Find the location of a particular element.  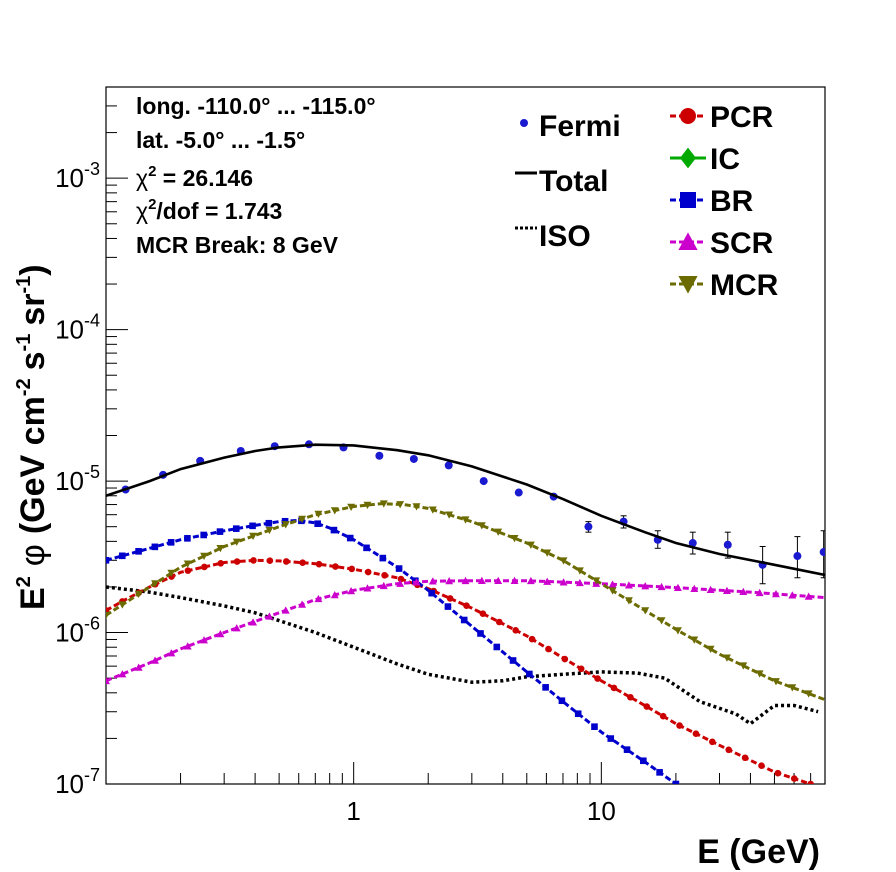

y-axis-title: E2φ(GeV cm-2s-1sr-1) is located at coordinates (32, 437).